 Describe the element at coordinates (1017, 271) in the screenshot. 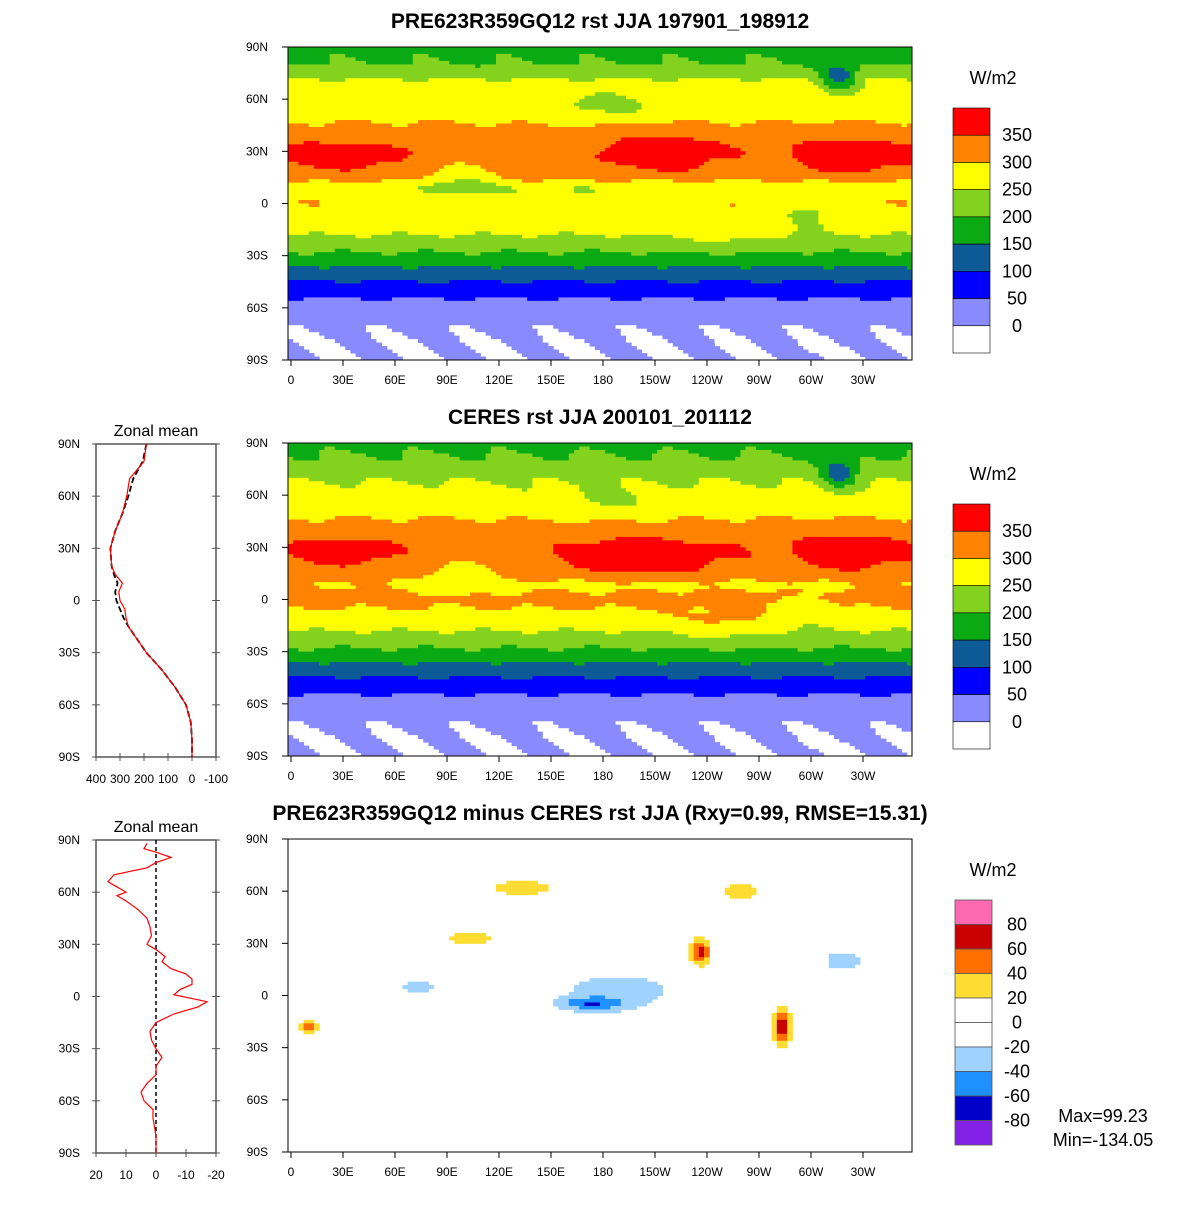

I see `colorbar-label: 100` at that location.